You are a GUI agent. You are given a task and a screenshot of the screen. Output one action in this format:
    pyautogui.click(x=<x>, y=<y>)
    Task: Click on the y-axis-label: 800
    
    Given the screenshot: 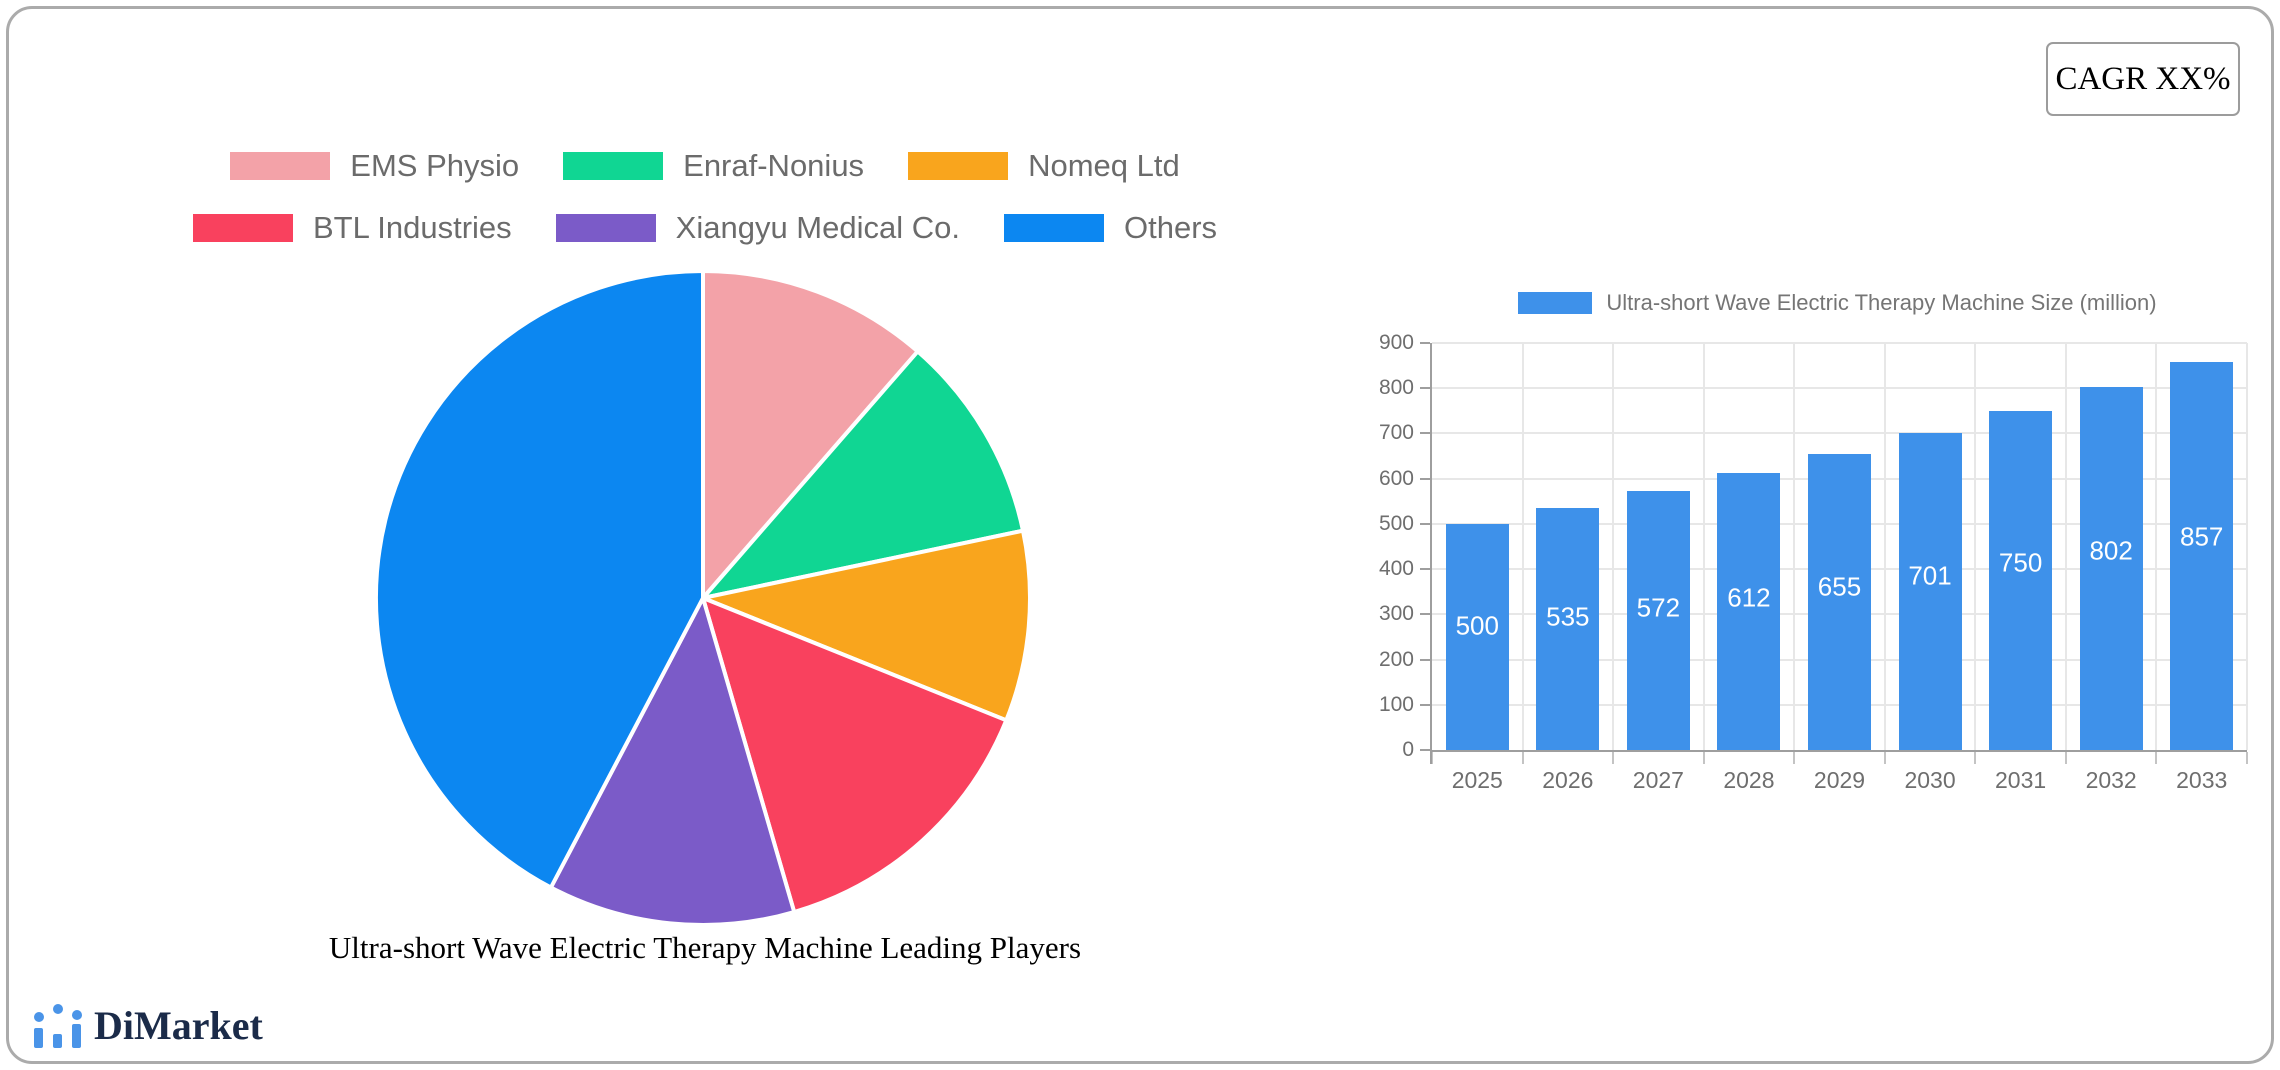 What is the action you would take?
    pyautogui.click(x=1396, y=388)
    